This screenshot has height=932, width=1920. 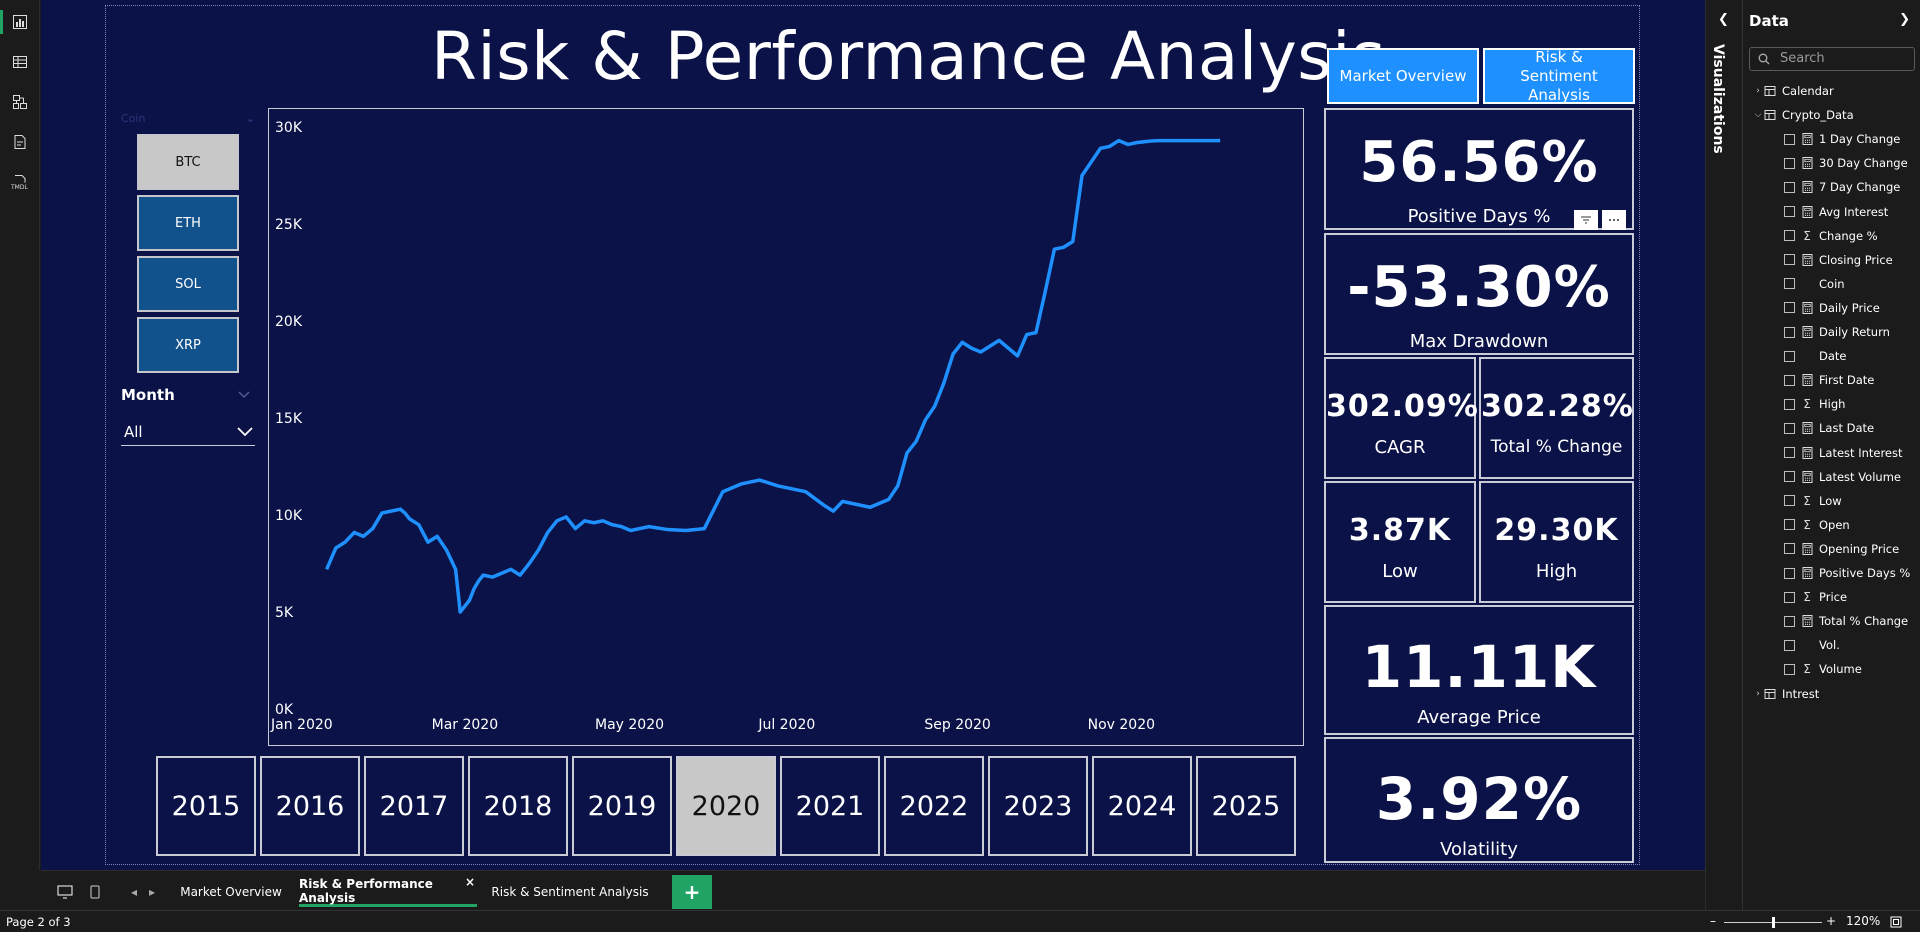 I want to click on mobile-layout-icon, so click(x=95, y=892).